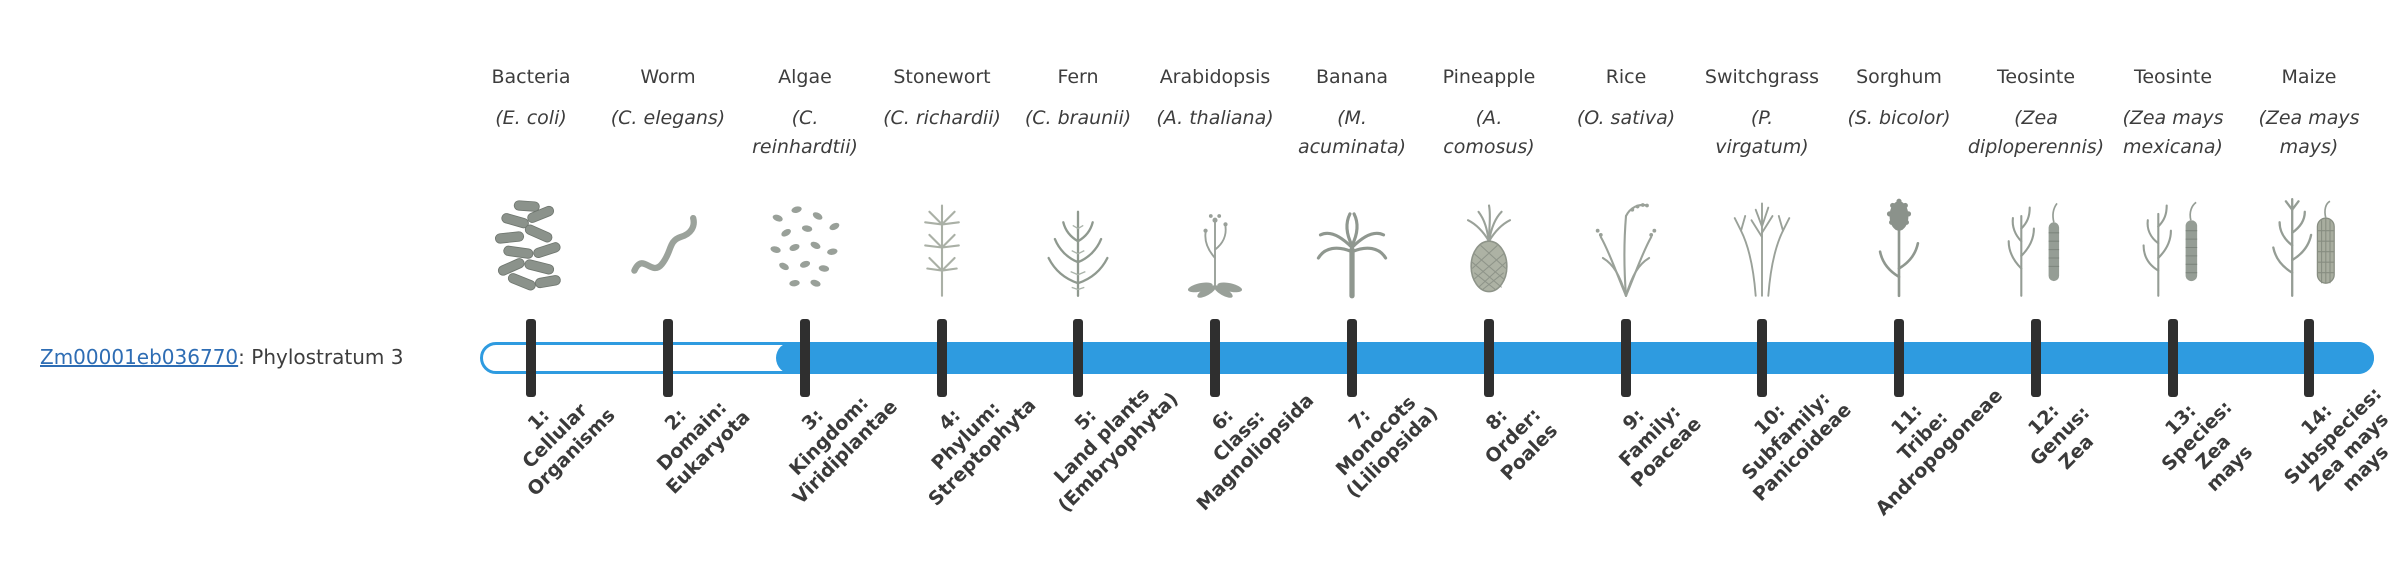 This screenshot has height=580, width=2400. I want to click on stratum-label: 8: Order: Poales, so click(1521, 444).